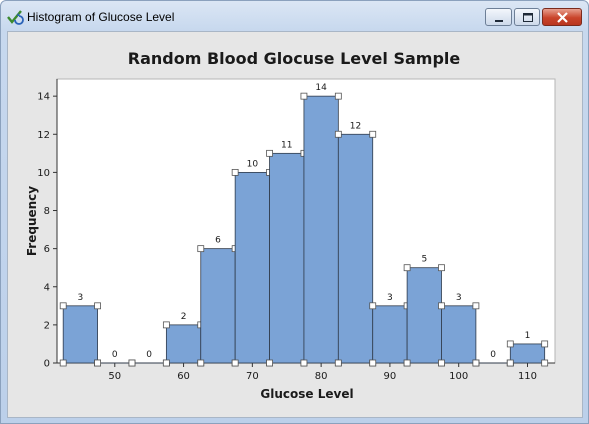  What do you see at coordinates (286, 145) in the screenshot?
I see `bar-data-label: 11` at bounding box center [286, 145].